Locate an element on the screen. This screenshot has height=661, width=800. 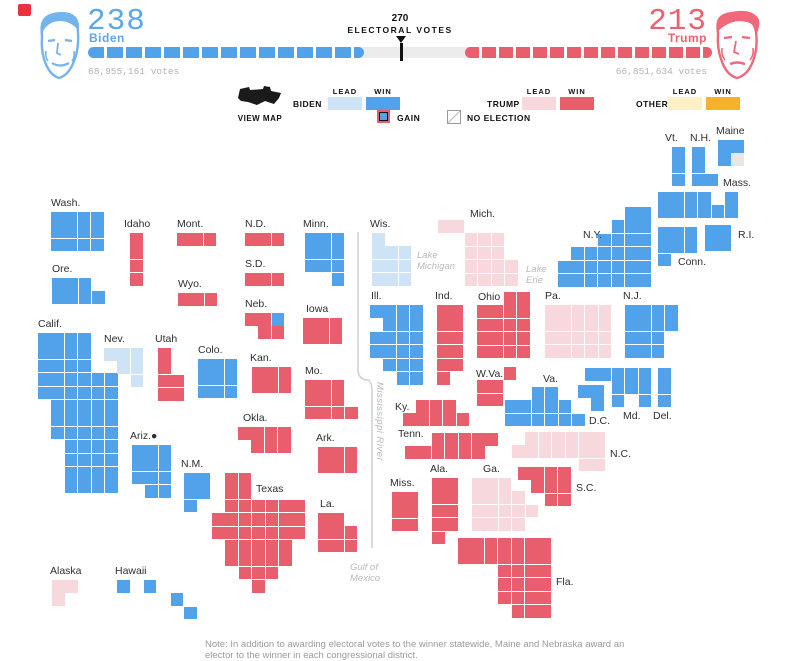
state-label-ala: Ala. is located at coordinates (439, 469).